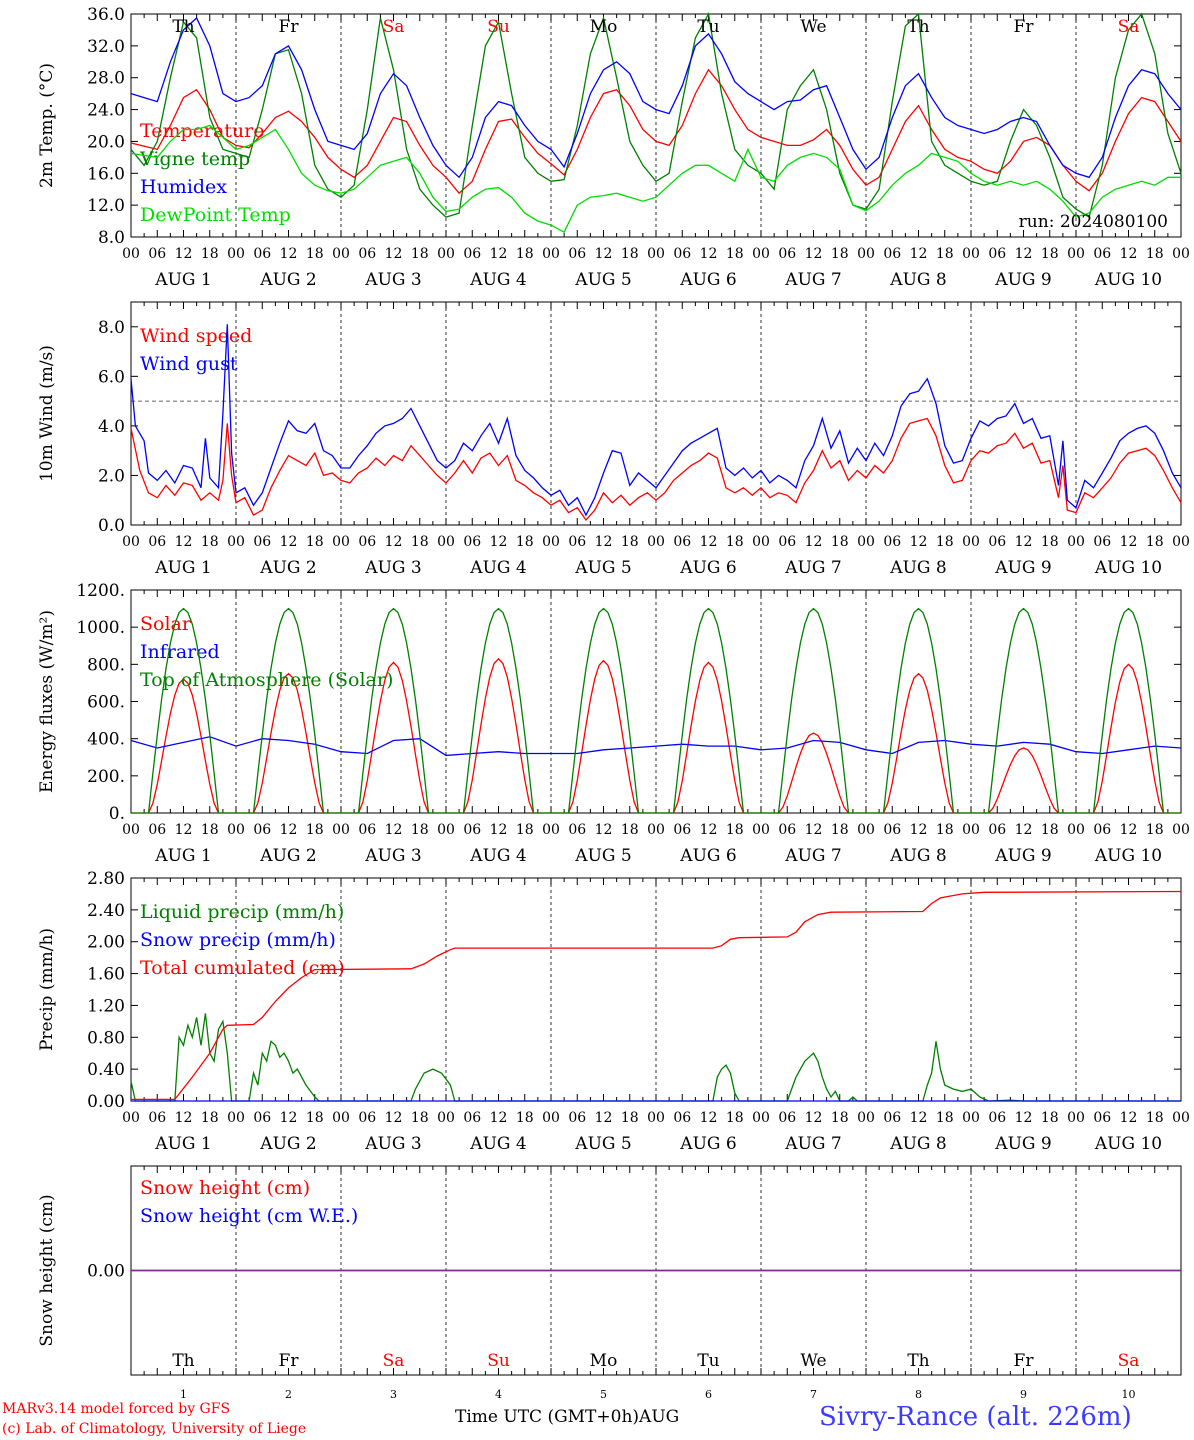  Describe the element at coordinates (47, 989) in the screenshot. I see `y-axis-label: Precip (mm/h)` at that location.